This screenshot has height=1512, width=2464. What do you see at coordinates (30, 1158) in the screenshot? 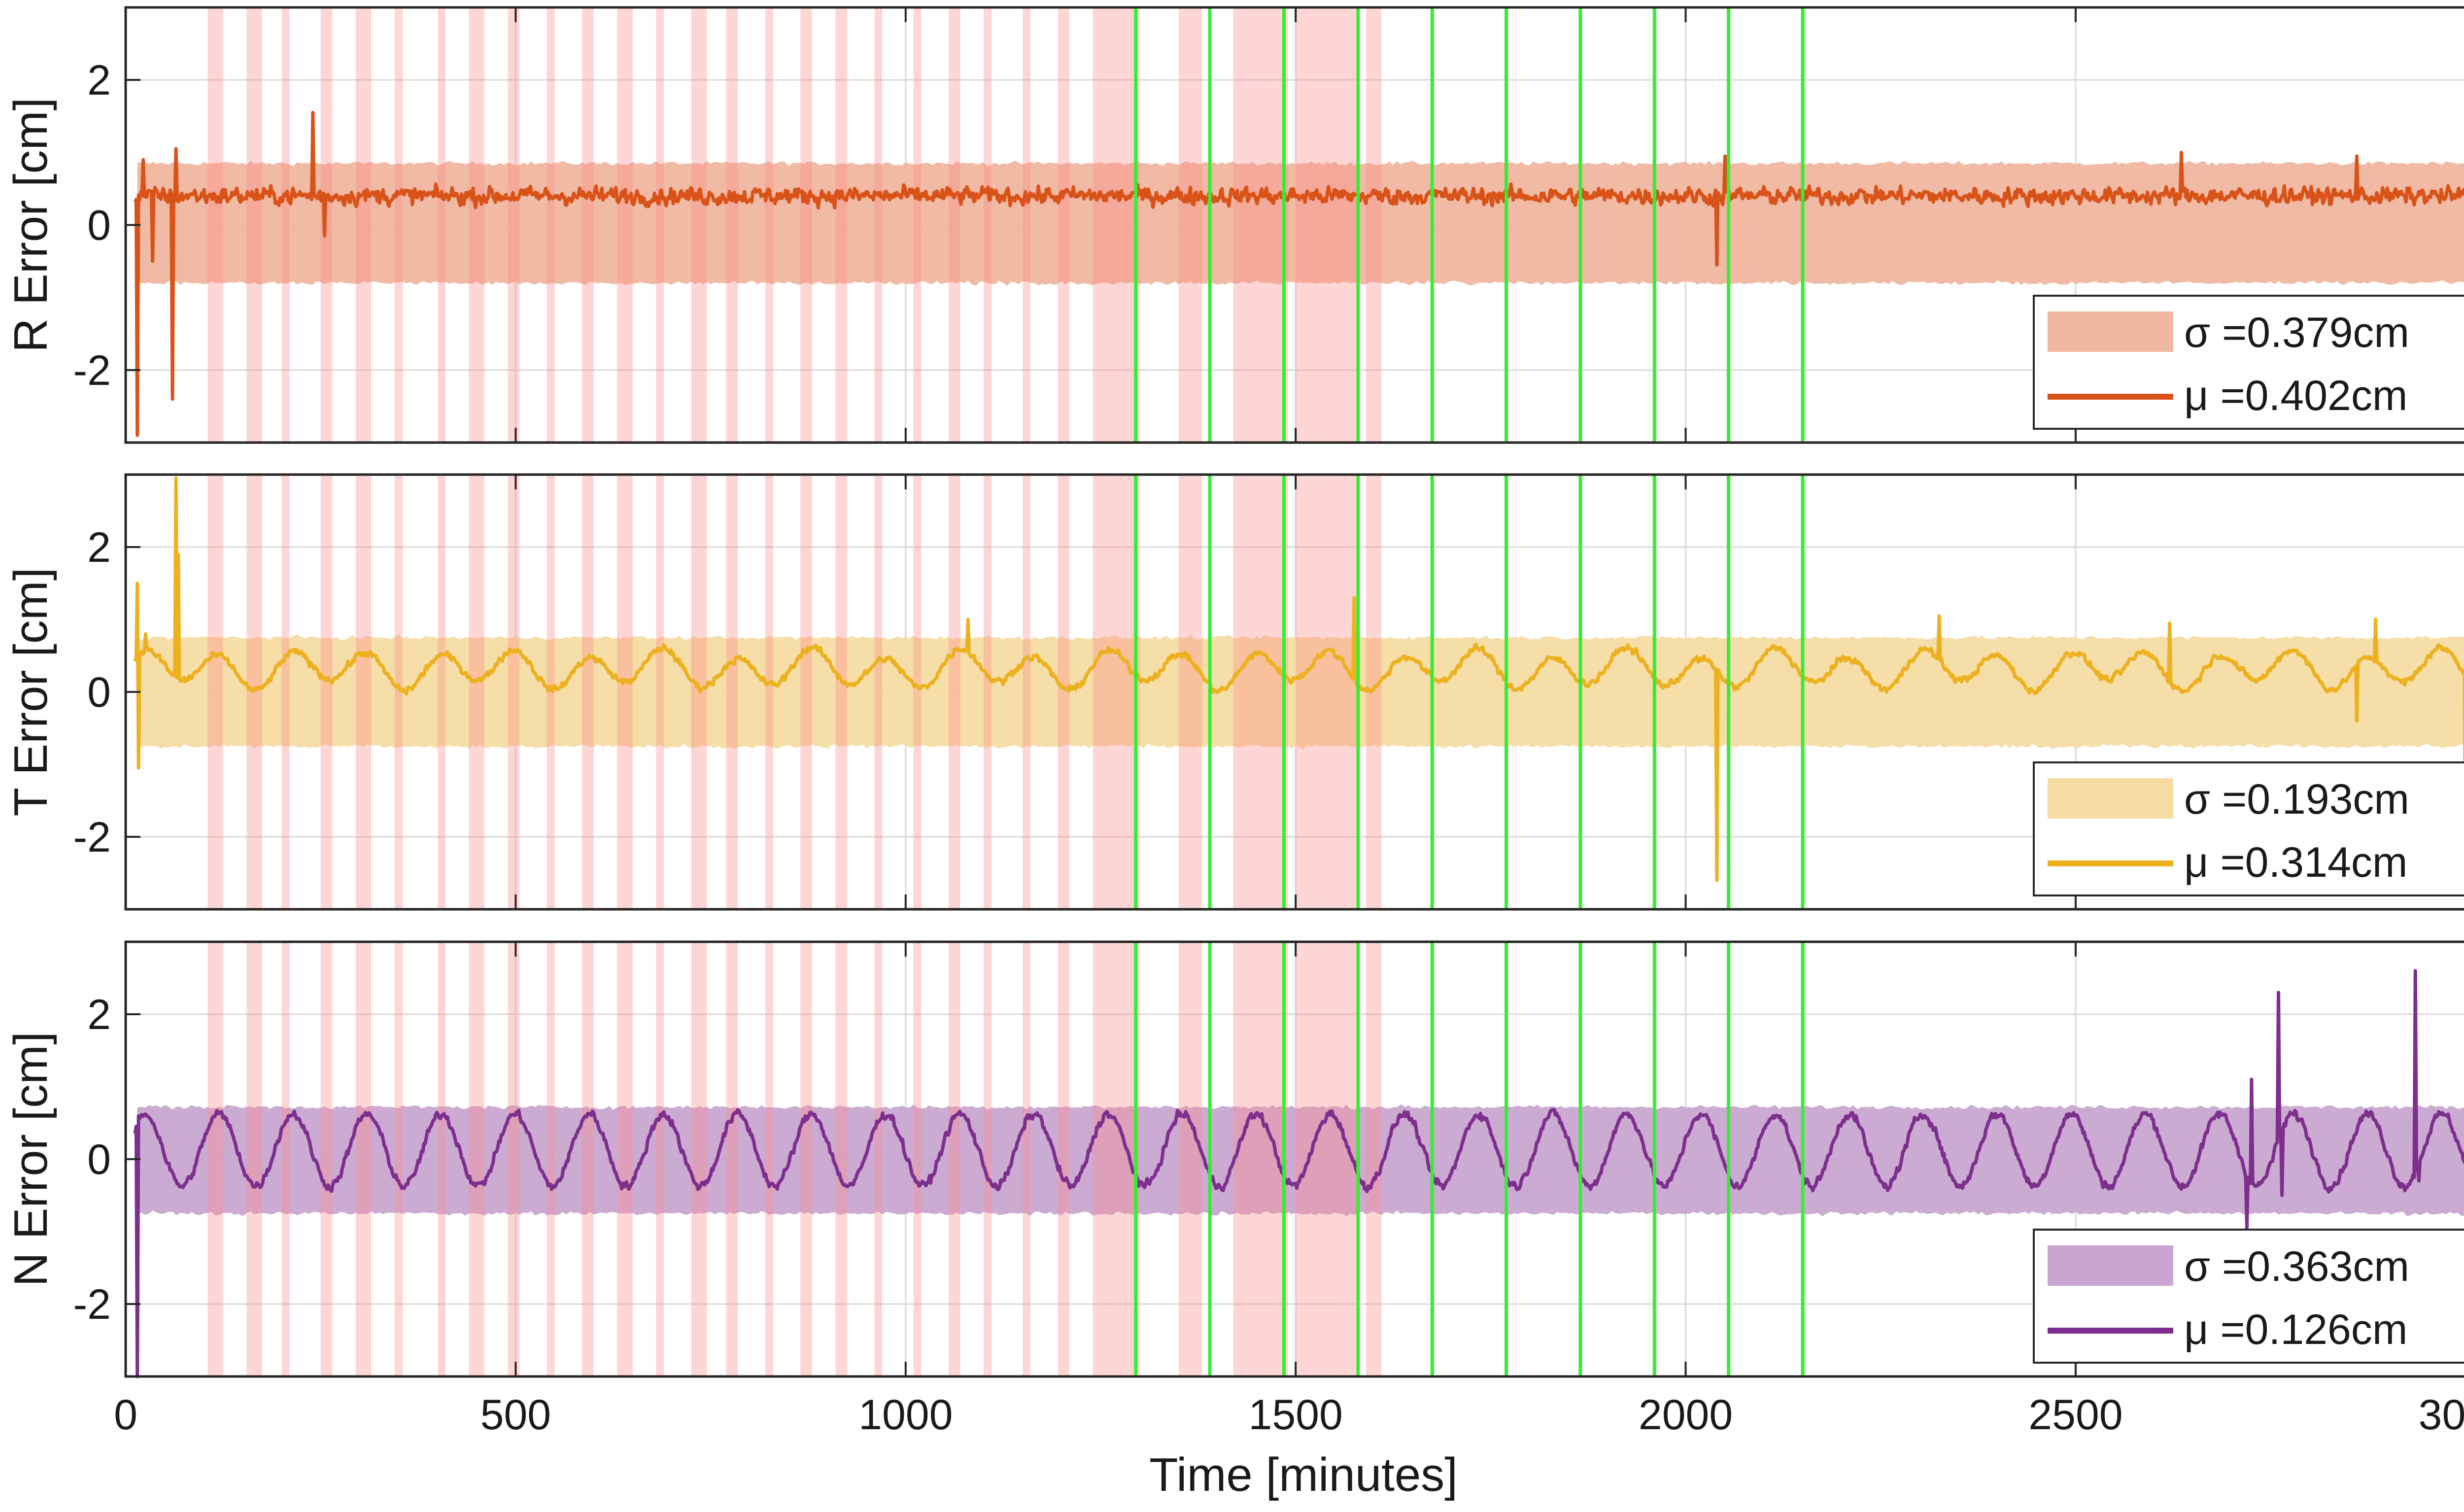
I see `n-ylabel: N Error [cm]` at bounding box center [30, 1158].